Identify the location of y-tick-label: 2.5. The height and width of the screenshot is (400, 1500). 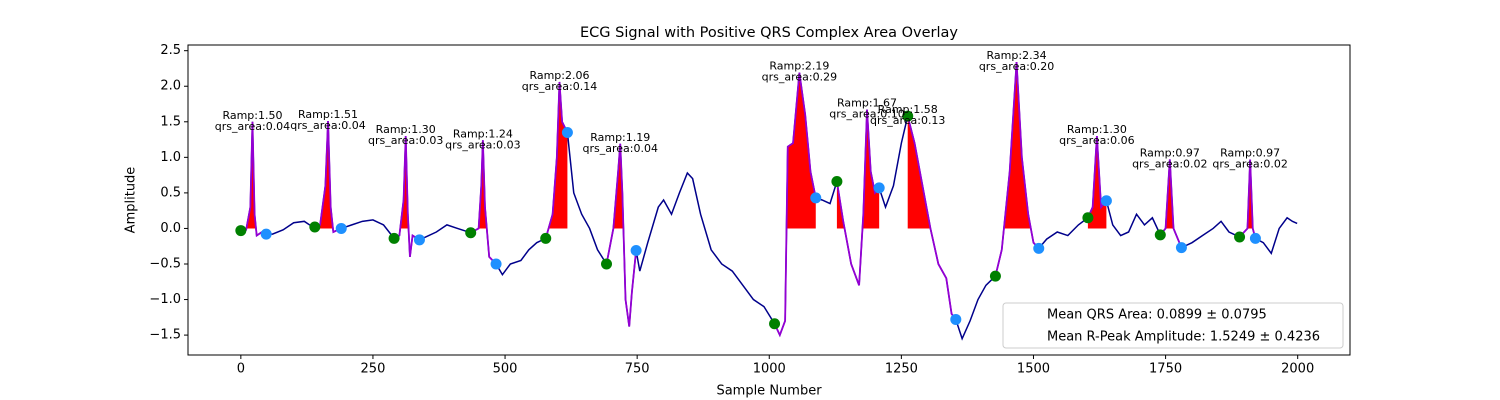
(170, 50).